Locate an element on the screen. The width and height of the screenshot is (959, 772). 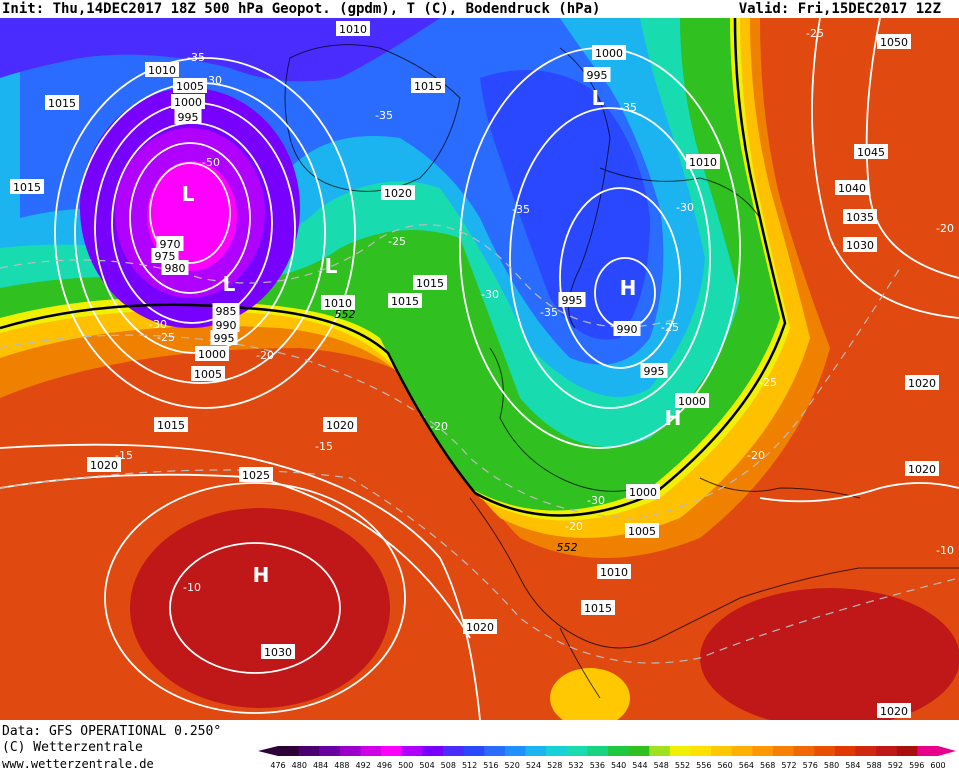
colorbar-tick-label: 476 is located at coordinates (277, 765).